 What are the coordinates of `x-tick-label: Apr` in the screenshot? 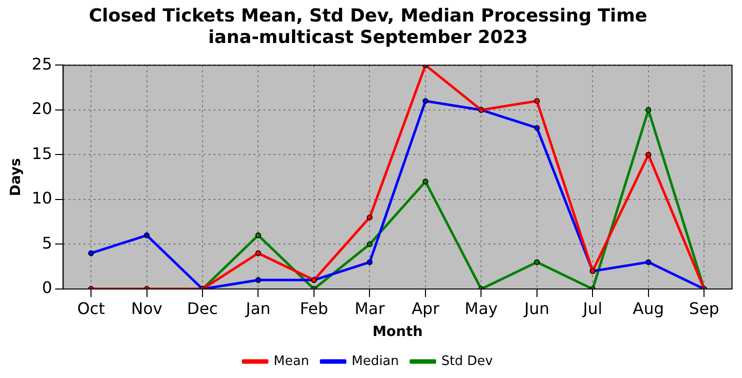 It's located at (426, 308).